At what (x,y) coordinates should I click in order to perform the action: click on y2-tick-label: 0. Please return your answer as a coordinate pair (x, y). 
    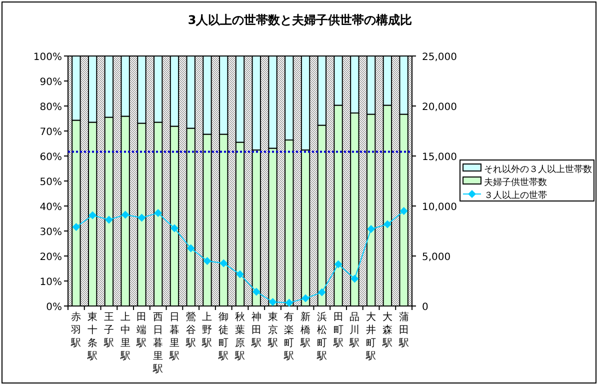
    Looking at the image, I should click on (425, 307).